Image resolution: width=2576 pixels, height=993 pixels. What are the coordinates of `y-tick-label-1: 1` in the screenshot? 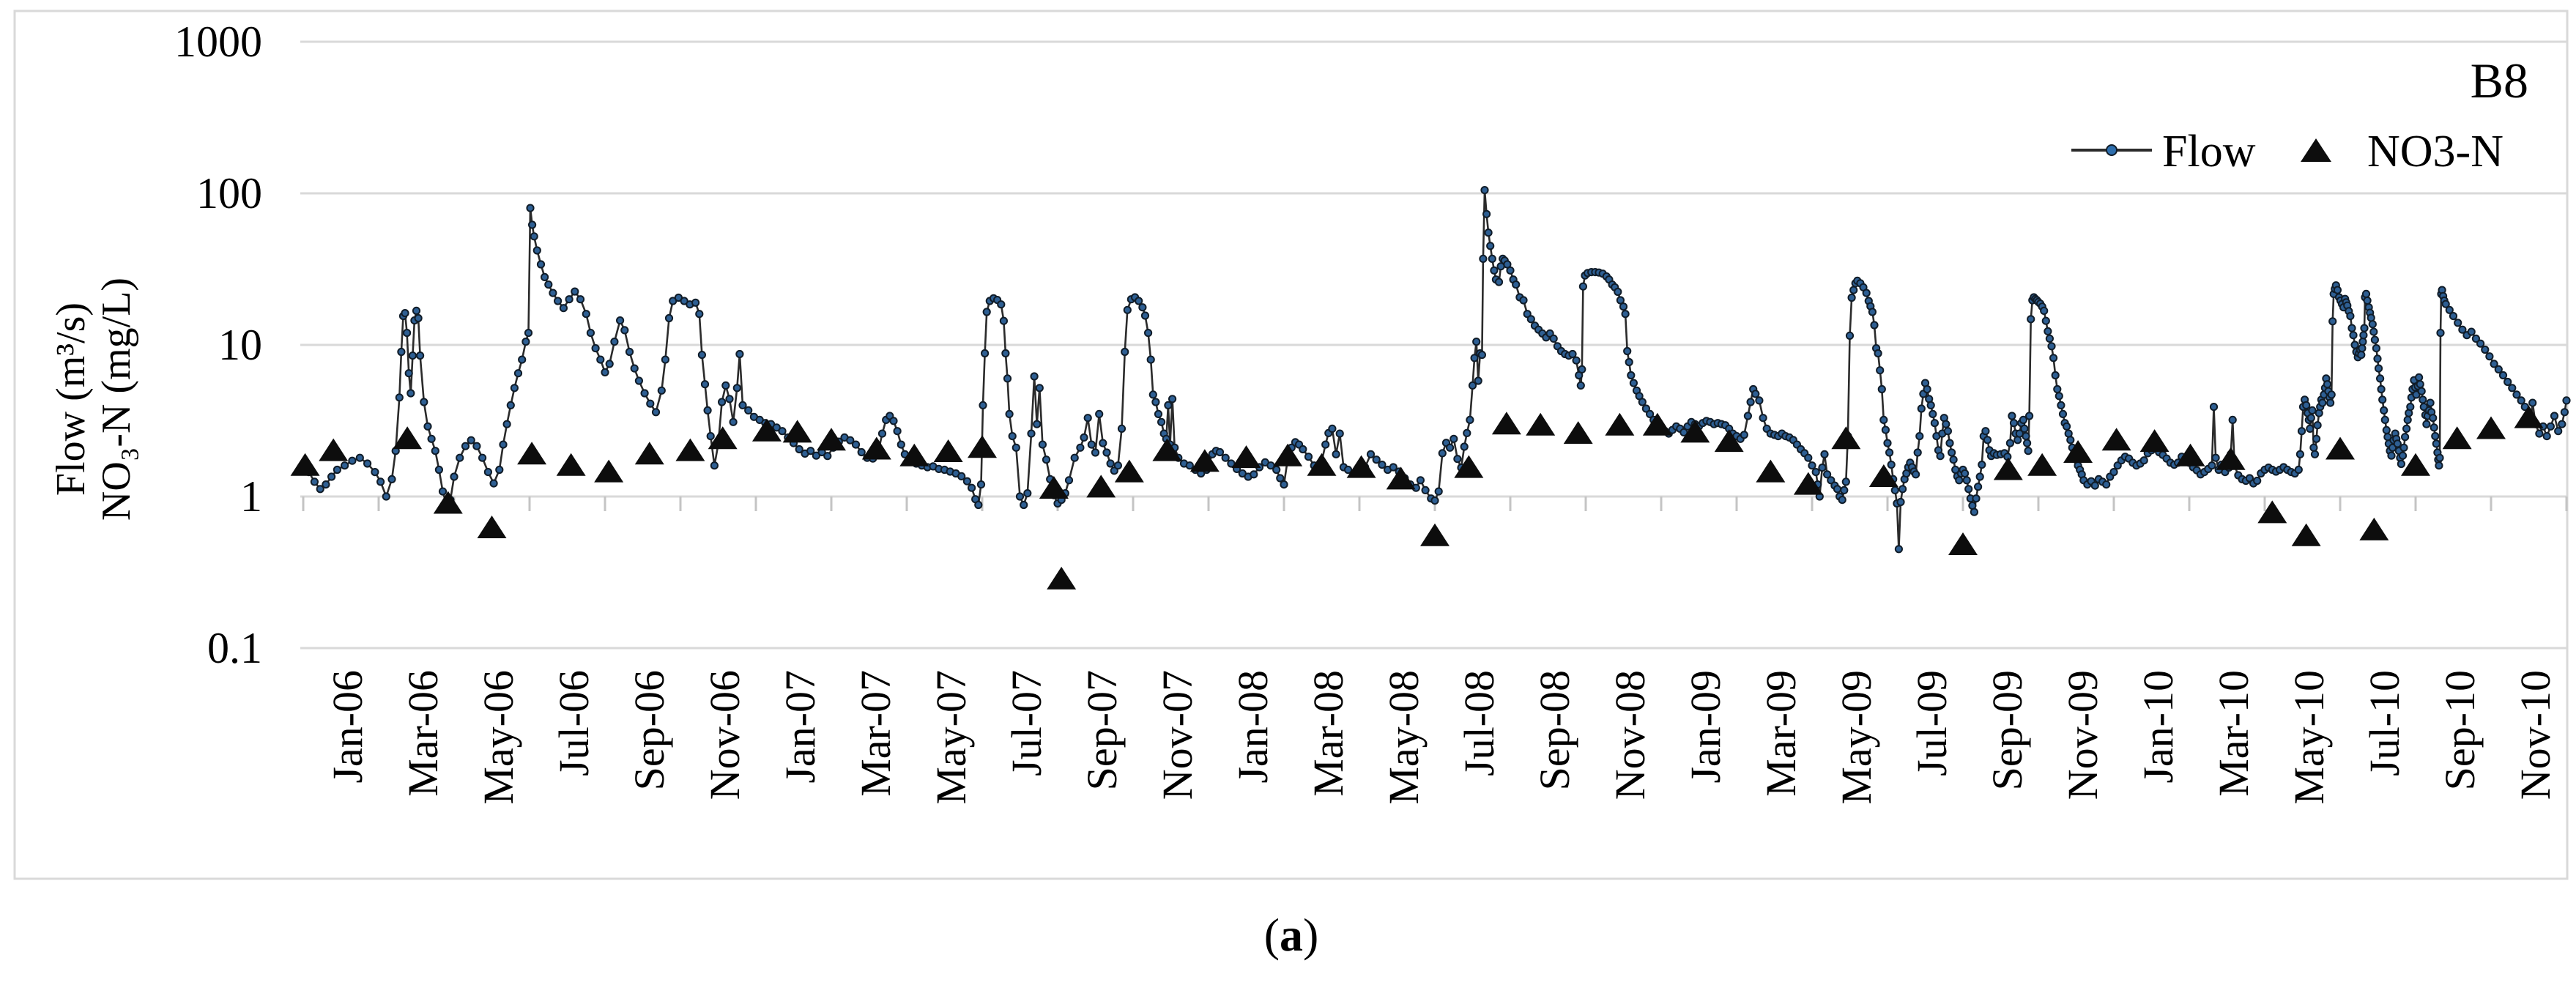 It's located at (251, 496).